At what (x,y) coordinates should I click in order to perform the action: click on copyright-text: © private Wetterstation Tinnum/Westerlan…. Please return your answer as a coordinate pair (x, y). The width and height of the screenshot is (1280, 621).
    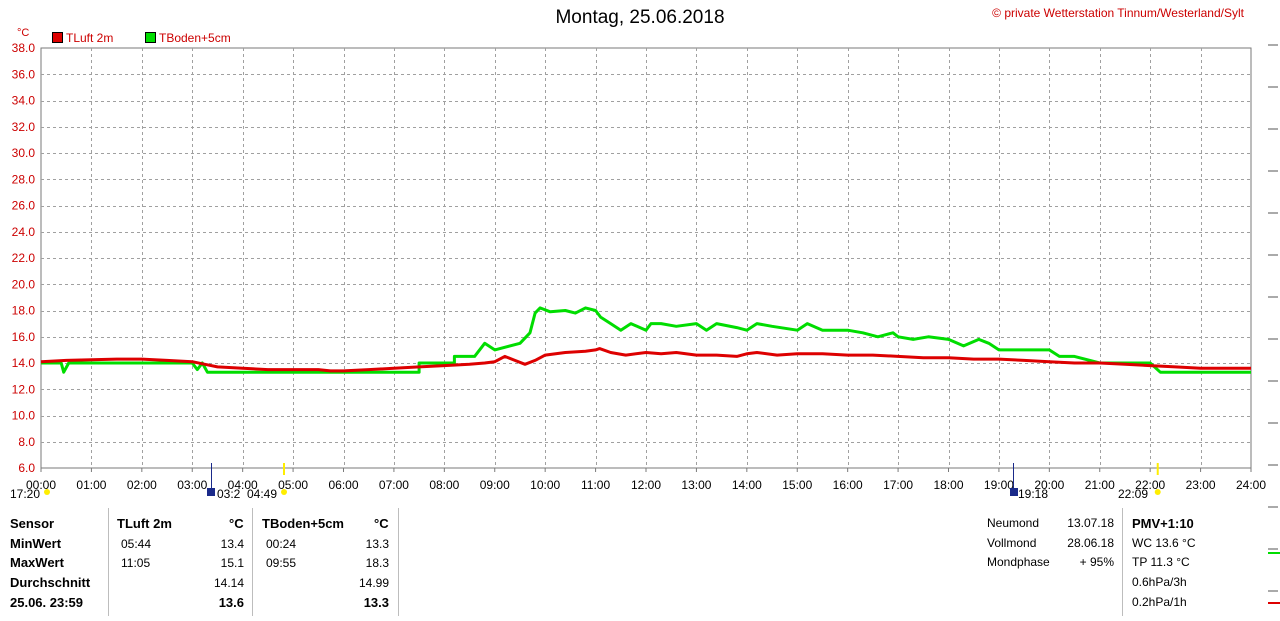
    Looking at the image, I should click on (1118, 13).